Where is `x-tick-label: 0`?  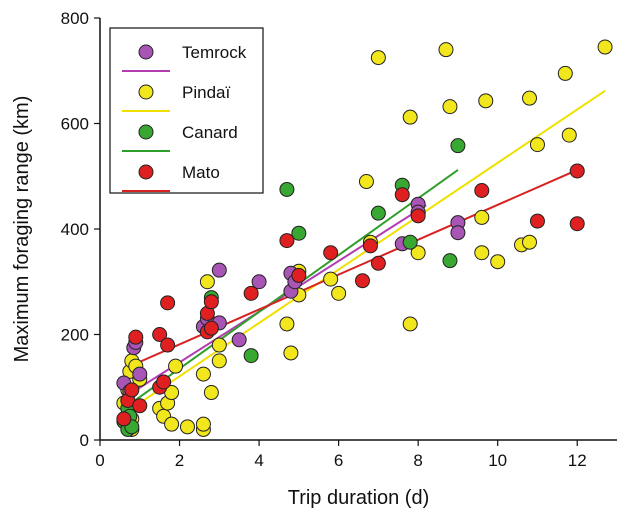 x-tick-label: 0 is located at coordinates (99, 460).